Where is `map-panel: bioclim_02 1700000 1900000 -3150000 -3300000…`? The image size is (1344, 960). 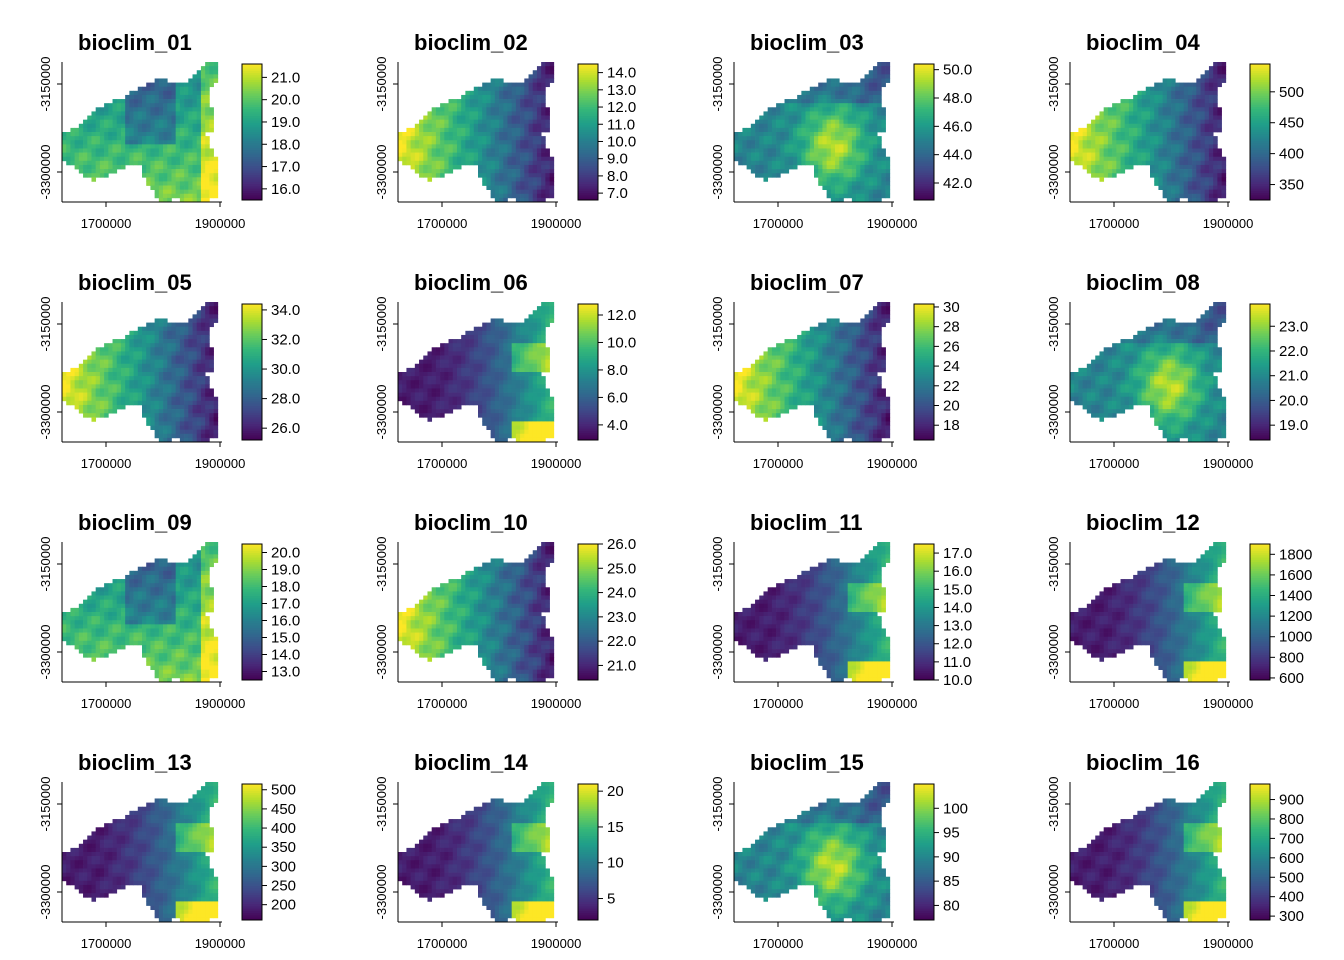 map-panel: bioclim_02 1700000 1900000 -3150000 -3300000… is located at coordinates (504, 120).